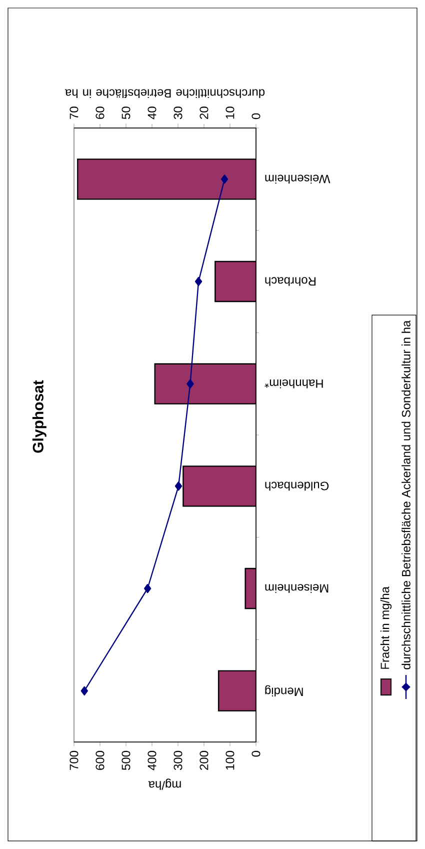 Image resolution: width=425 pixels, height=849 pixels. Describe the element at coordinates (204, 112) in the screenshot. I see `x2-tick-label: 20` at that location.